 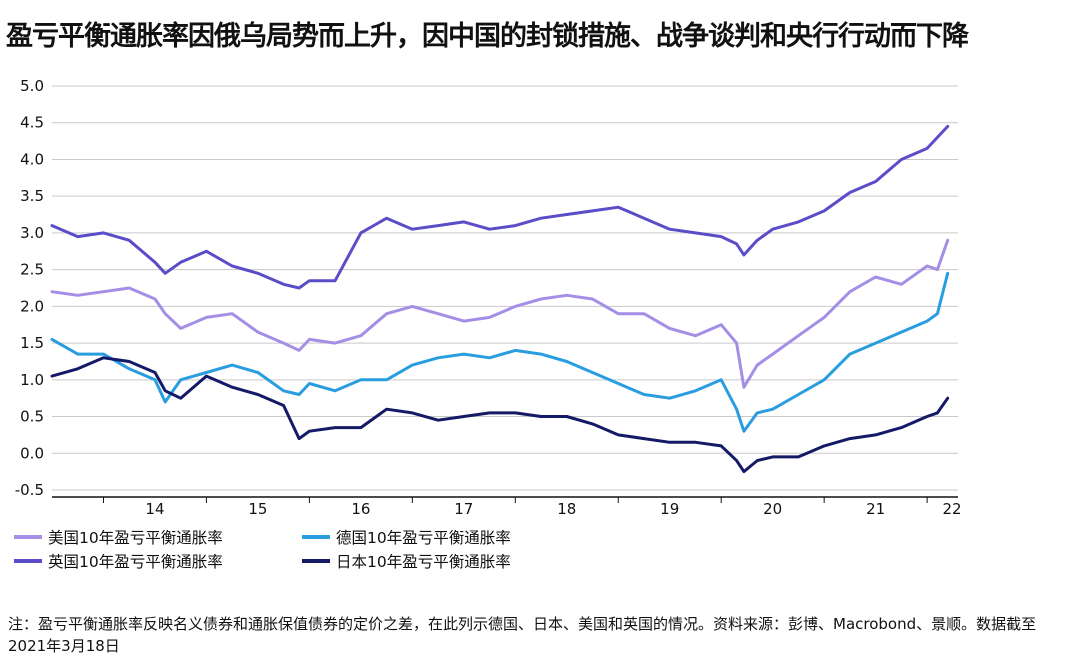 I want to click on y-tick-label: 0.0, so click(x=32, y=453).